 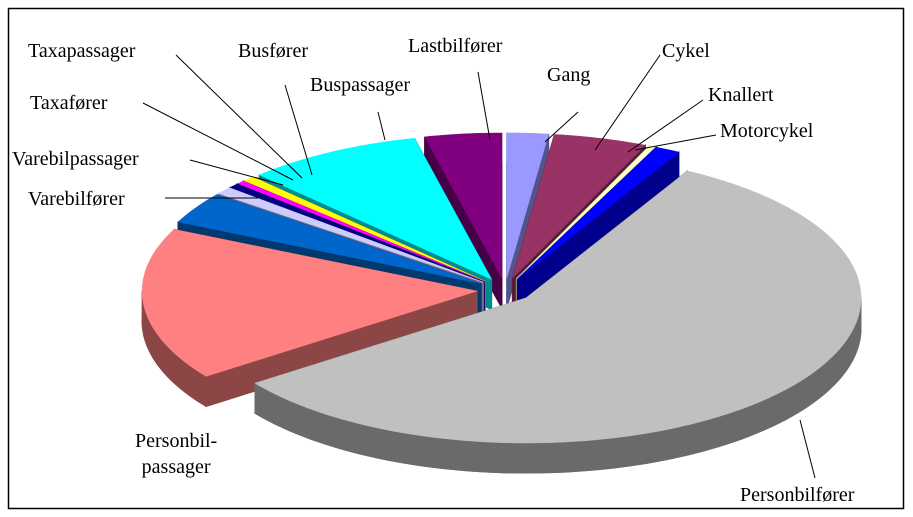 I want to click on slice-label: Personbil- passager, so click(x=176, y=454).